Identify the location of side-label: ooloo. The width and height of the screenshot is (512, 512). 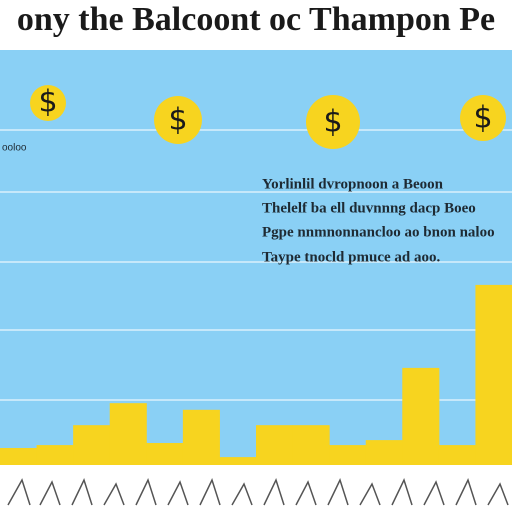
(14, 148).